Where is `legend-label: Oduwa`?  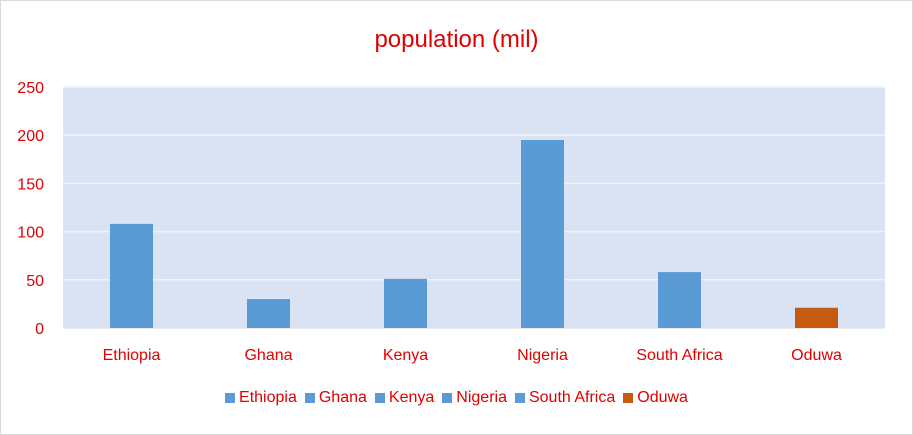
legend-label: Oduwa is located at coordinates (662, 397).